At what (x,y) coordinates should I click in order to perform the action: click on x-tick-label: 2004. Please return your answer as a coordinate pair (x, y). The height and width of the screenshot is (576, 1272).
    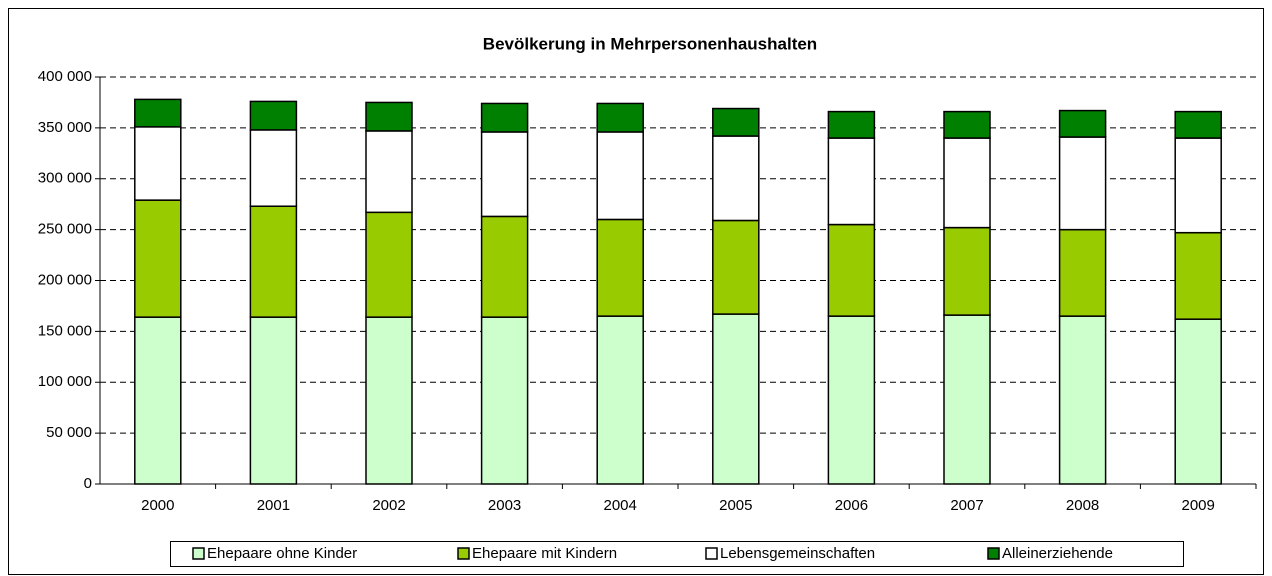
    Looking at the image, I should click on (620, 505).